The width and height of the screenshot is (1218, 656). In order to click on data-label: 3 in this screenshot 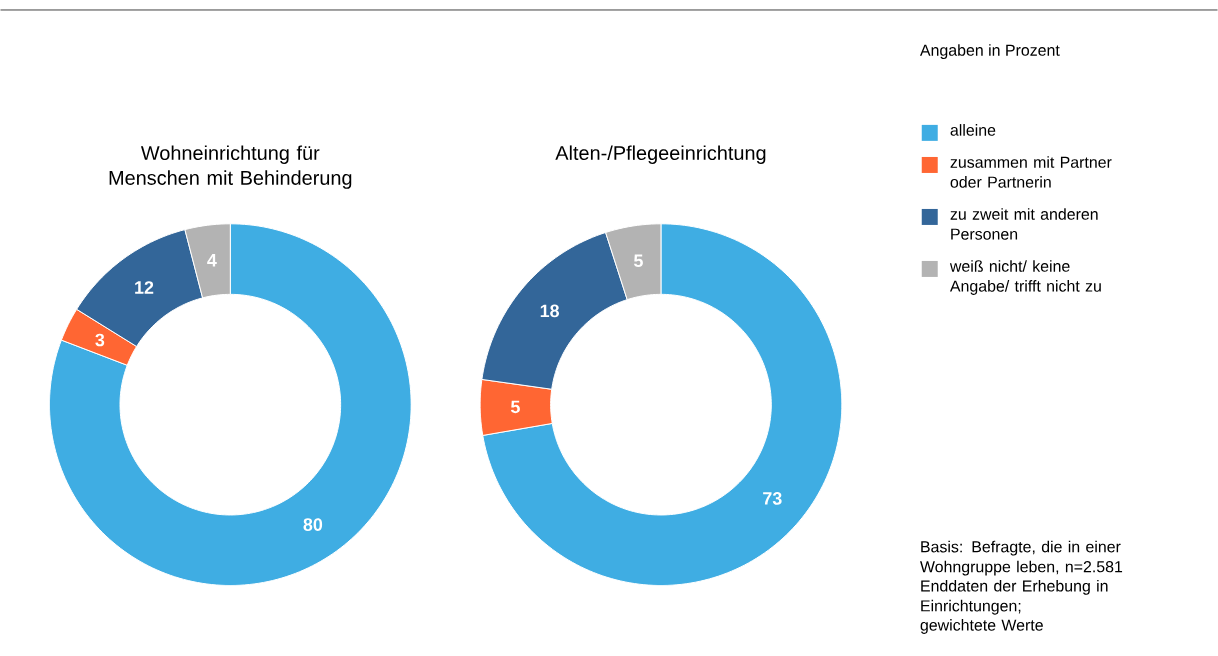, I will do `click(100, 340)`.